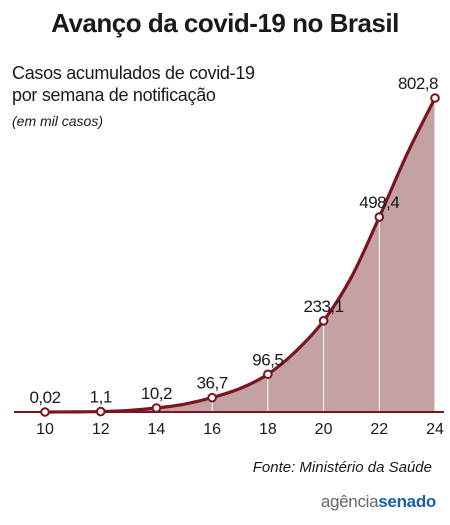 This screenshot has width=450, height=525. Describe the element at coordinates (407, 501) in the screenshot. I see `logo-part-senado: senado` at that location.